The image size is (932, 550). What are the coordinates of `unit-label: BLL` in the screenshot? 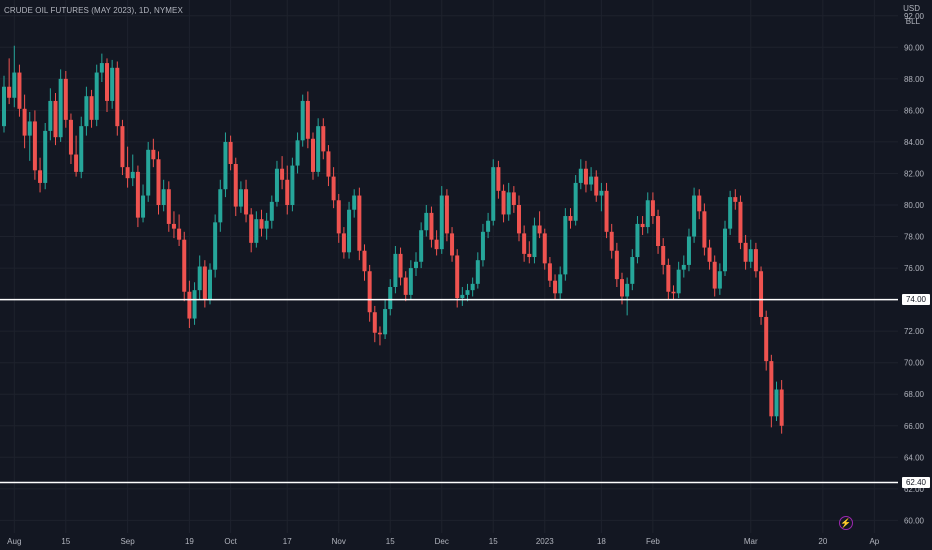 It's located at (912, 21).